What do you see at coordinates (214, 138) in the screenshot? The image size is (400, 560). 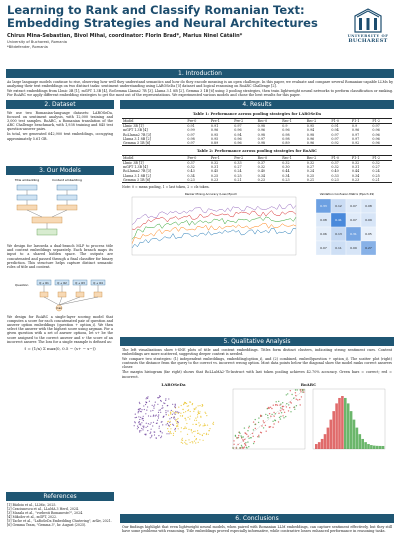 I see `table-cell: 0.95` at bounding box center [214, 138].